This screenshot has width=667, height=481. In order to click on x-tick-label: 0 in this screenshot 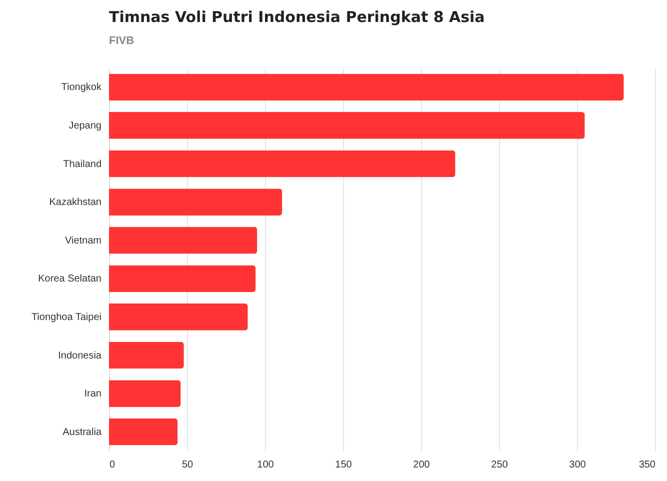, I will do `click(113, 465)`.